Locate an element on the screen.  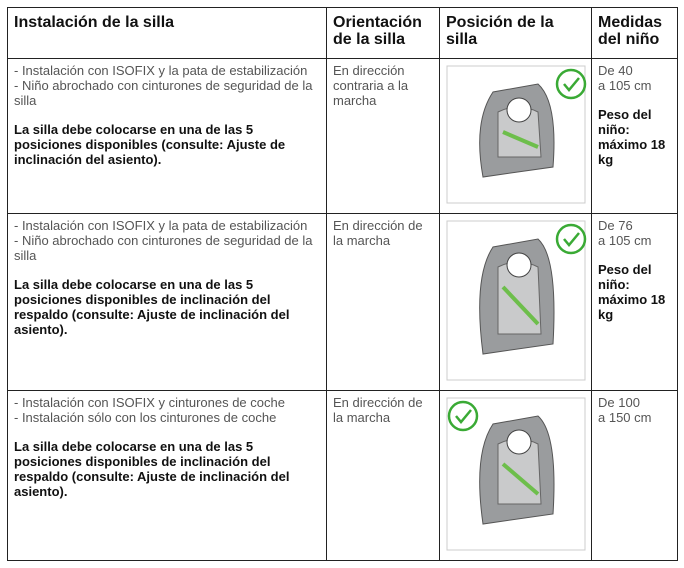
height-line: De 76 is located at coordinates (615, 225).